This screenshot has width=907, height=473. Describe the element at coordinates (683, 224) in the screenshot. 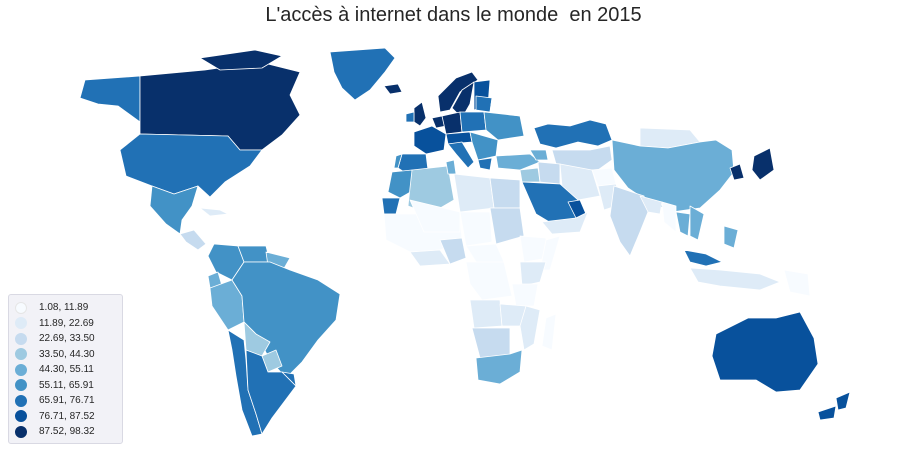

I see `region-thailand` at that location.